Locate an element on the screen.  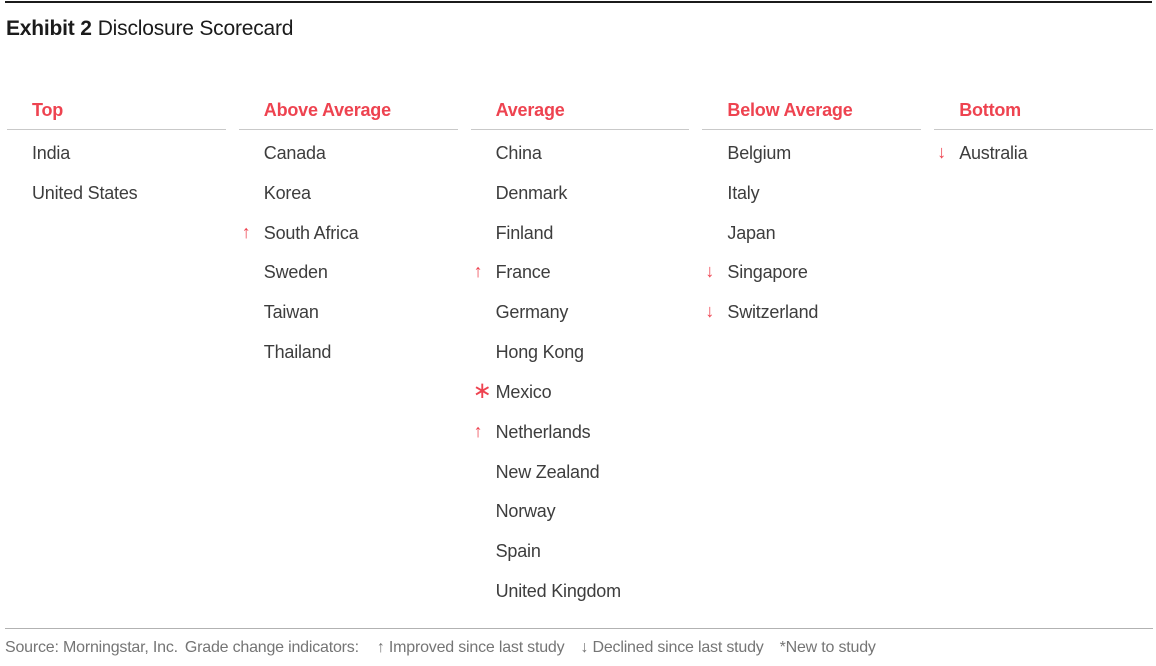
country-cell: ↓ Australia is located at coordinates (1043, 150).